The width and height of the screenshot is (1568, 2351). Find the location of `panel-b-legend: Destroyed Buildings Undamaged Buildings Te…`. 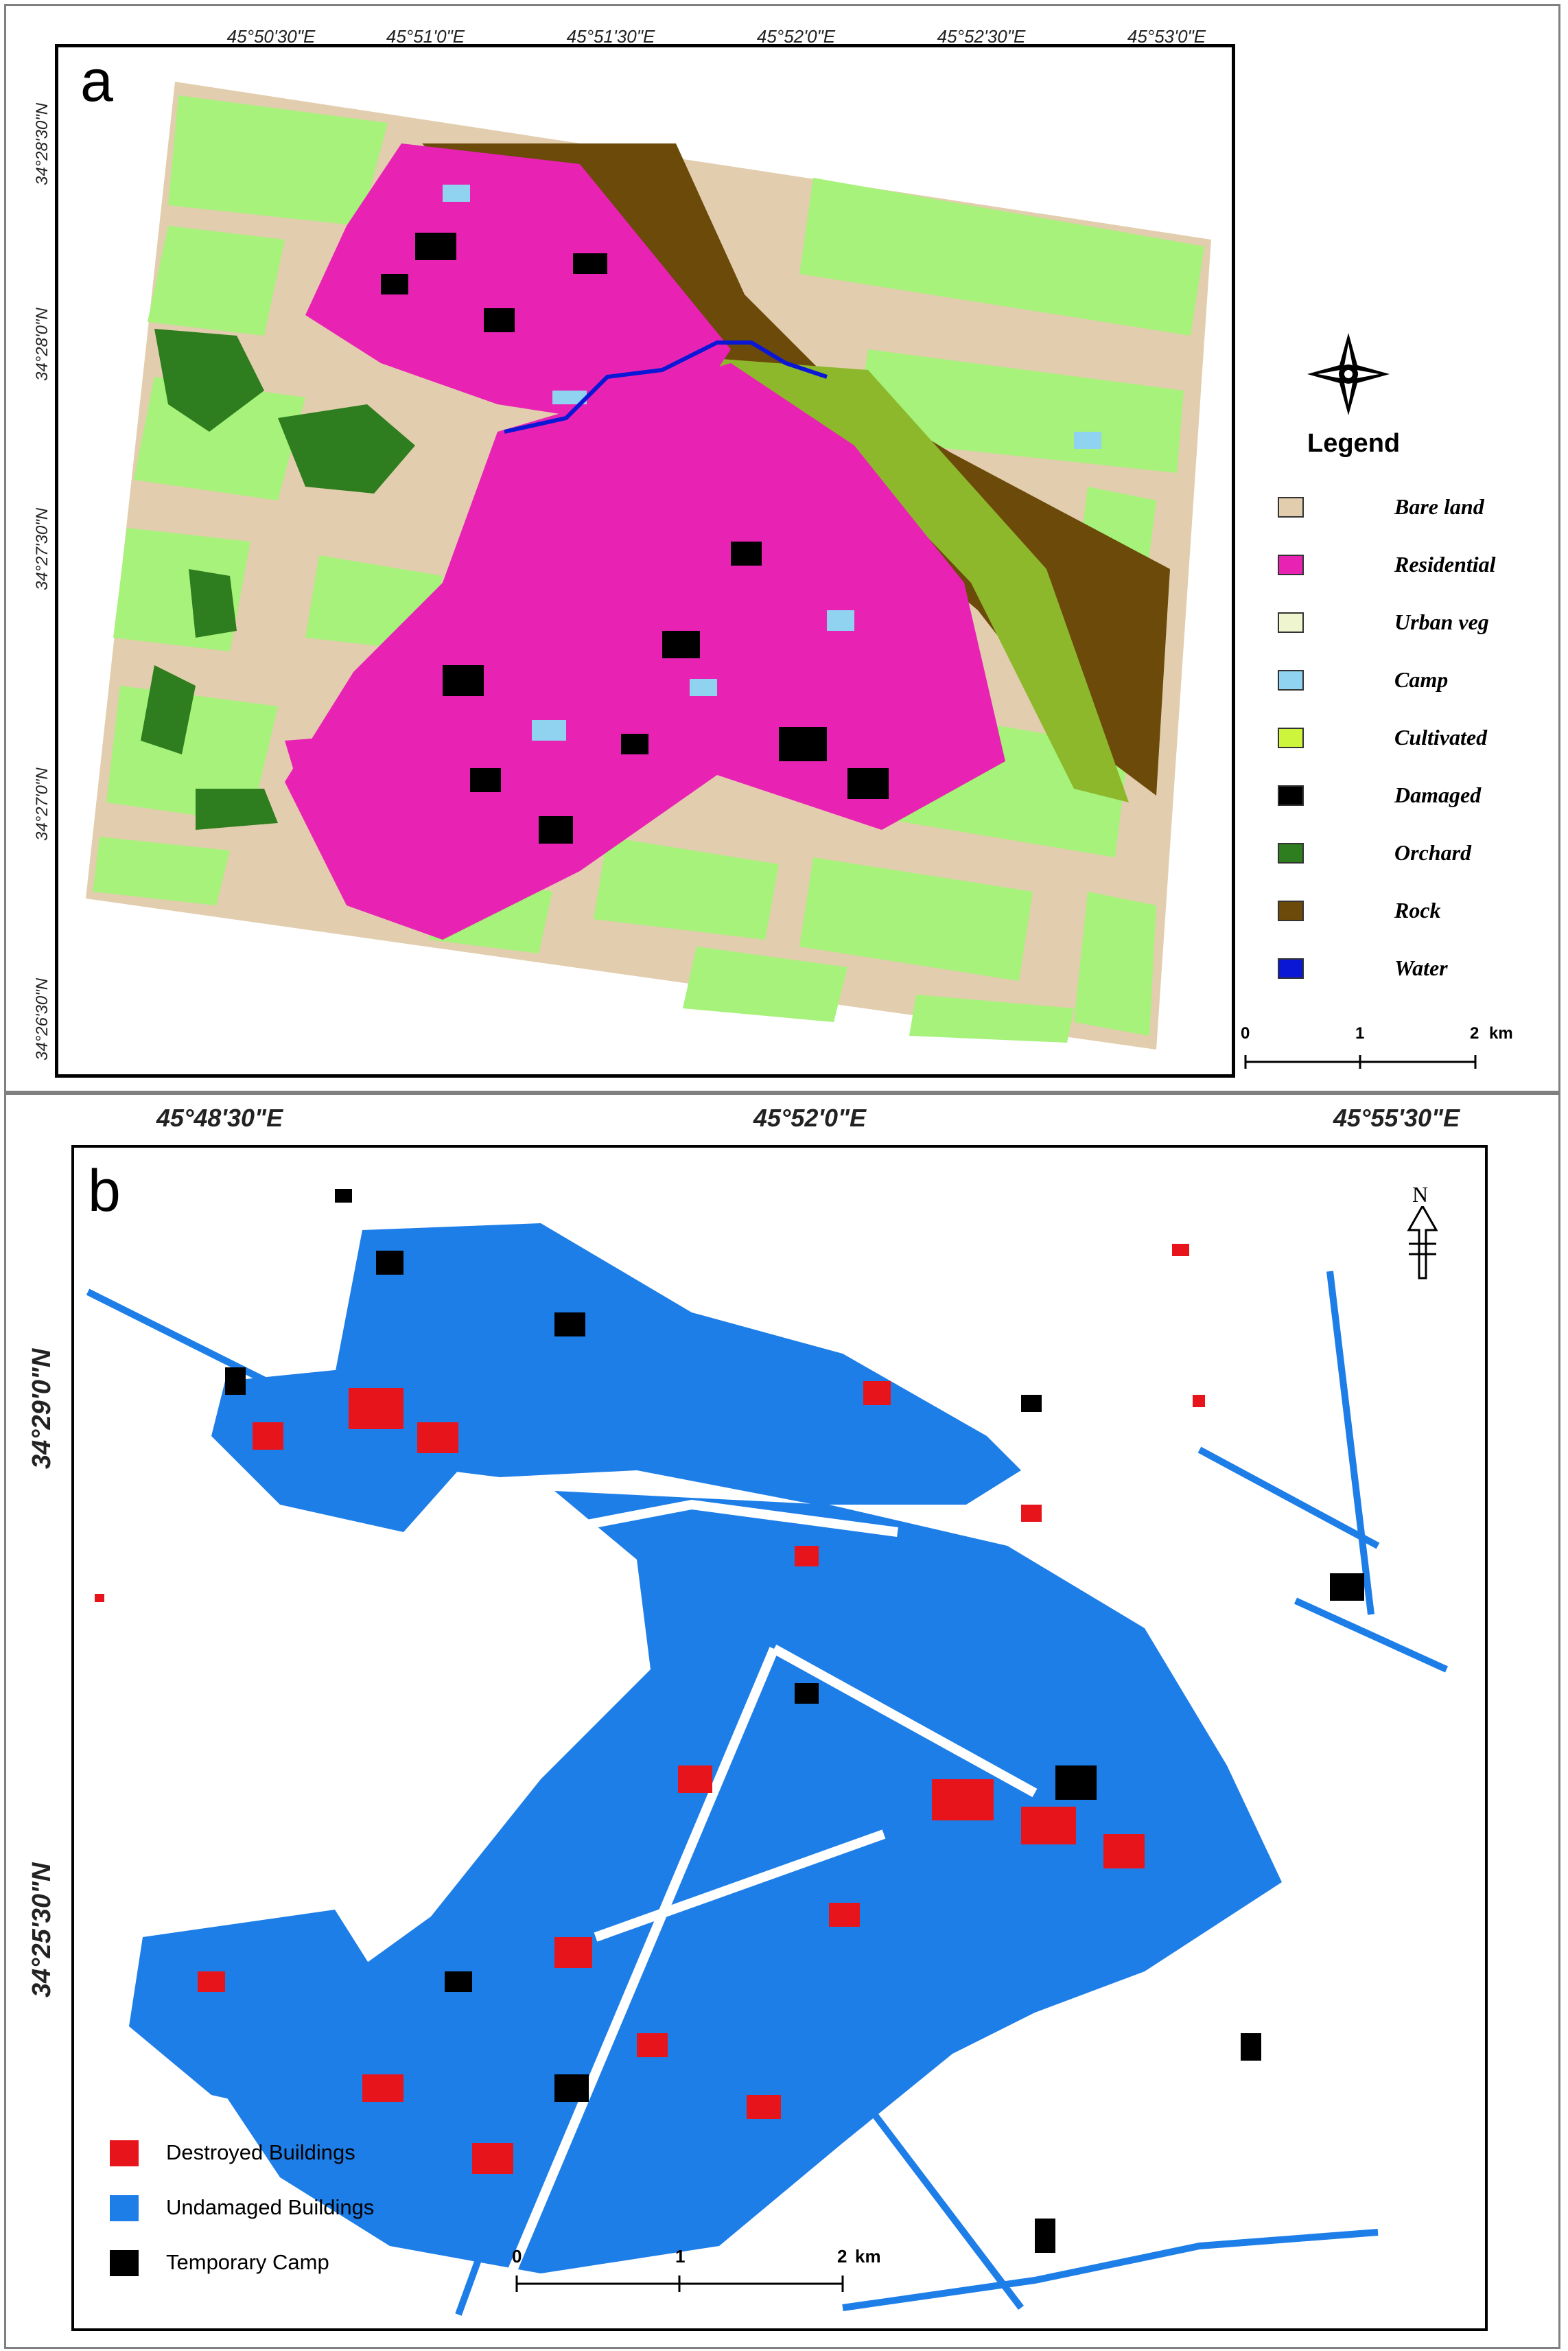

panel-b-legend: Destroyed Buildings Undamaged Buildings Te… is located at coordinates (302, 2218).